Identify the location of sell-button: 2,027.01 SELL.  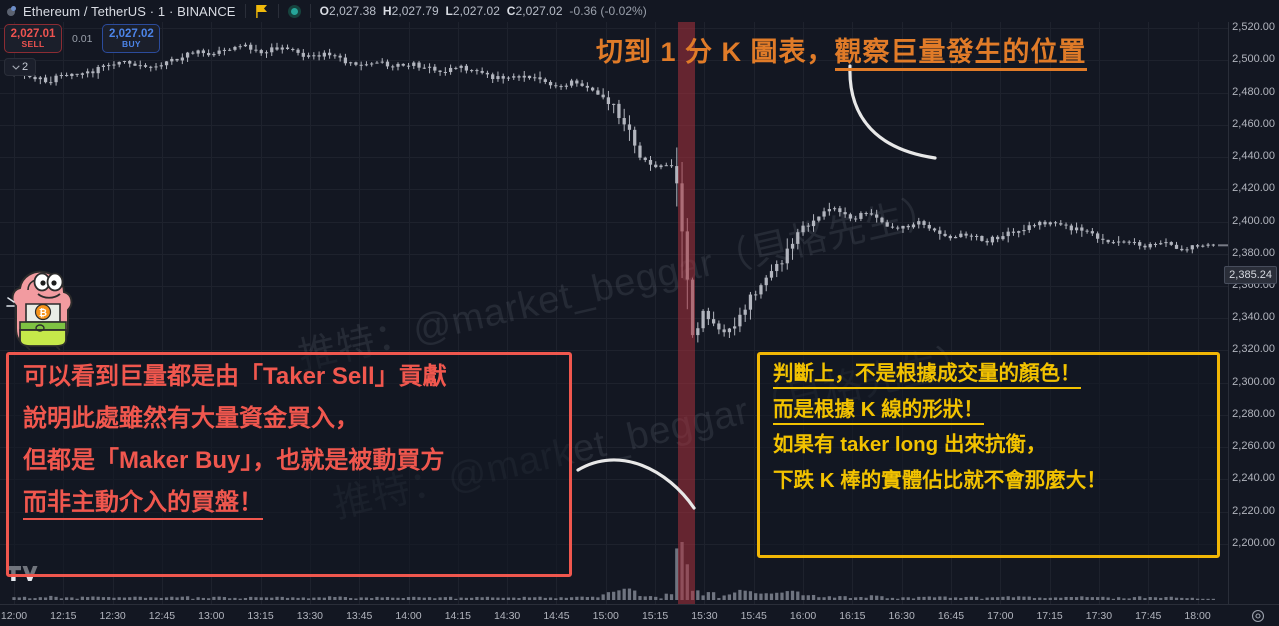
(33, 38).